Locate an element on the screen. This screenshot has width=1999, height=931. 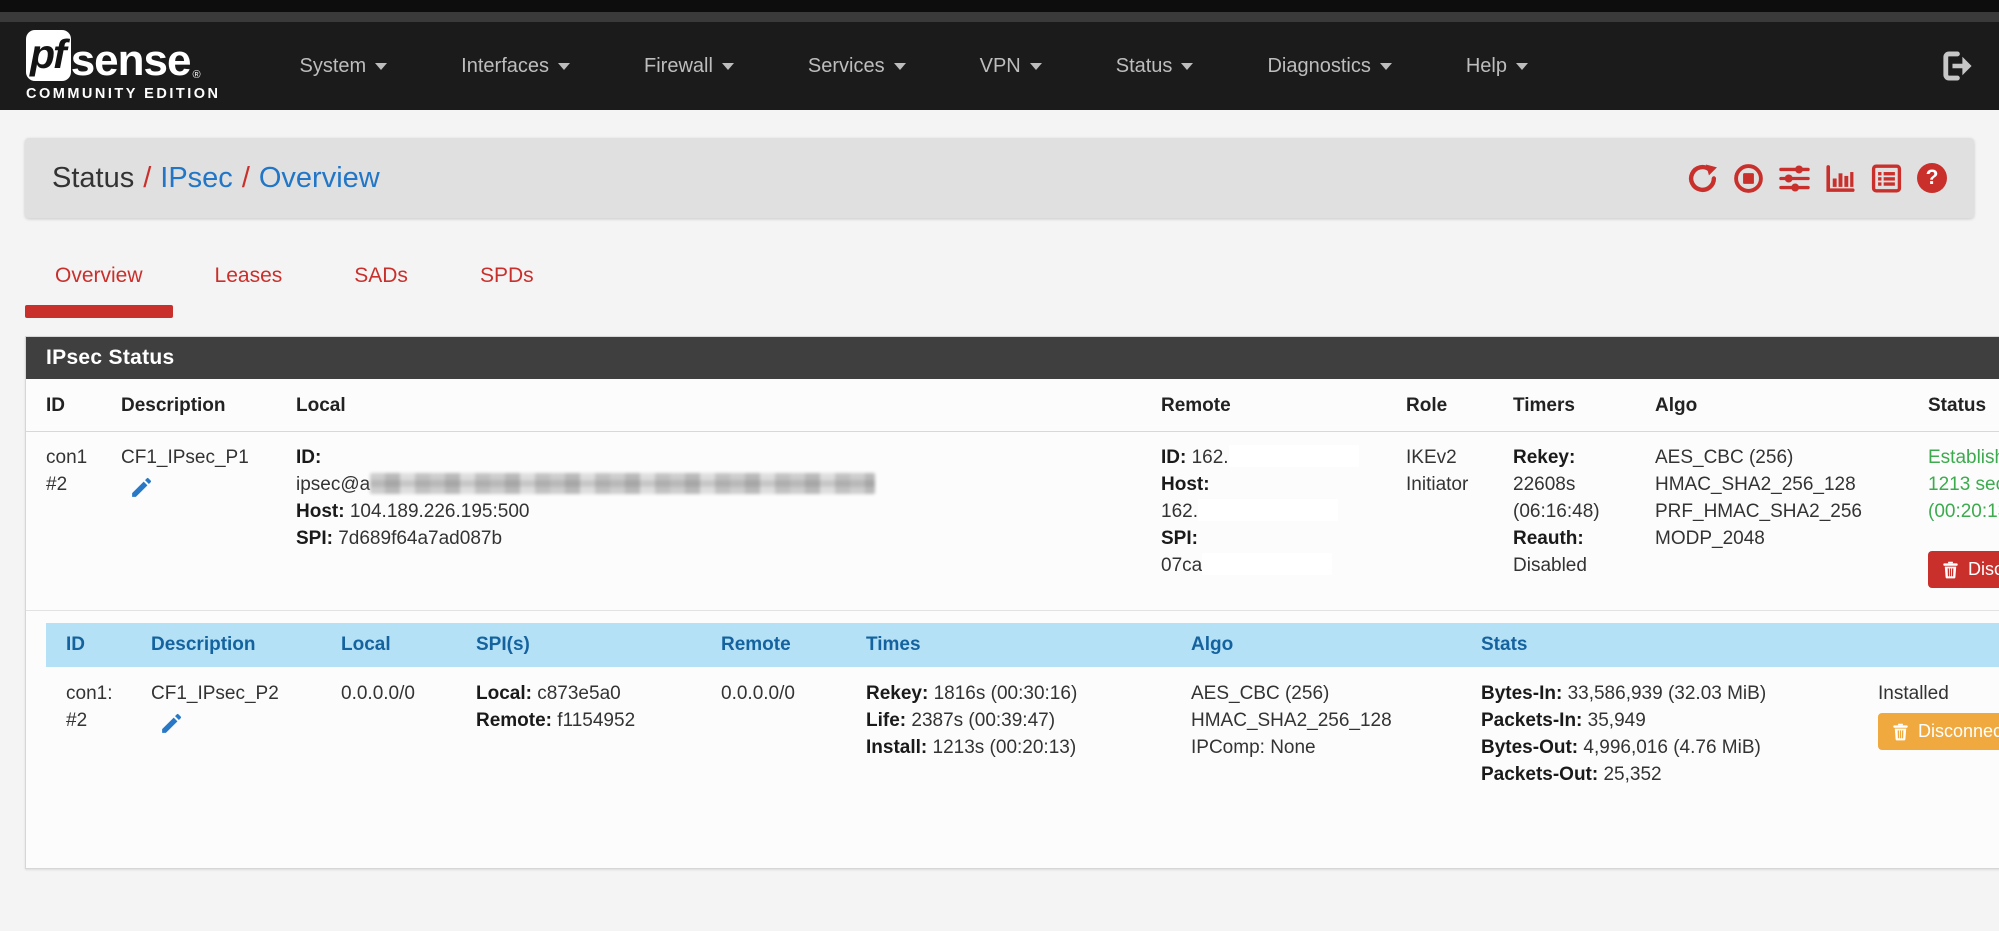
child-life-value: 2387s (00:39:47) is located at coordinates (983, 720).